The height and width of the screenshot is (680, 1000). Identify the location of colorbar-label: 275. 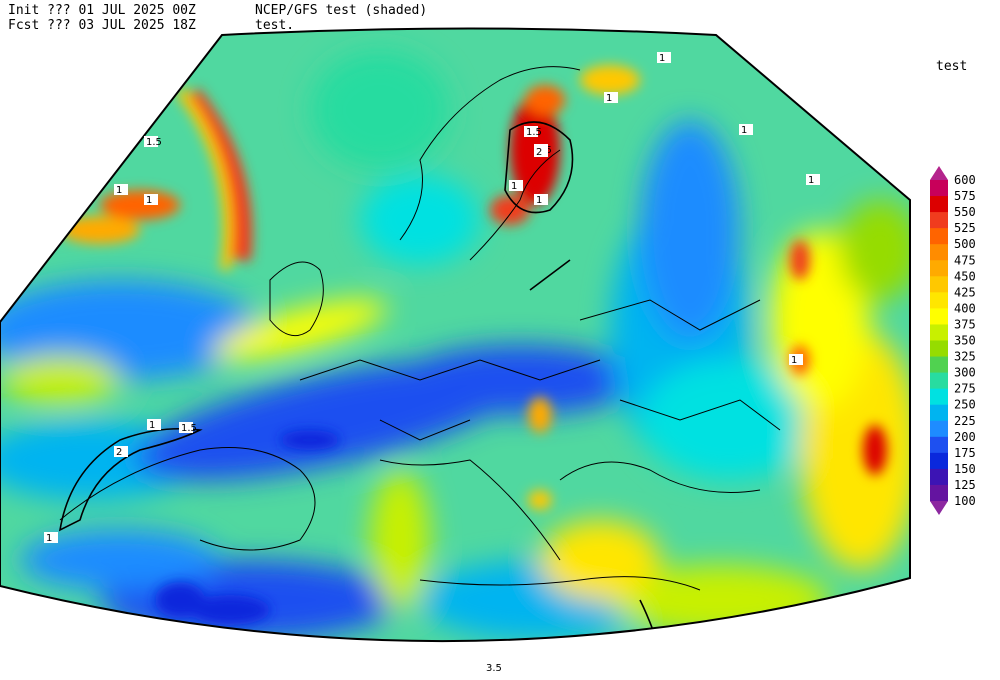
(965, 389).